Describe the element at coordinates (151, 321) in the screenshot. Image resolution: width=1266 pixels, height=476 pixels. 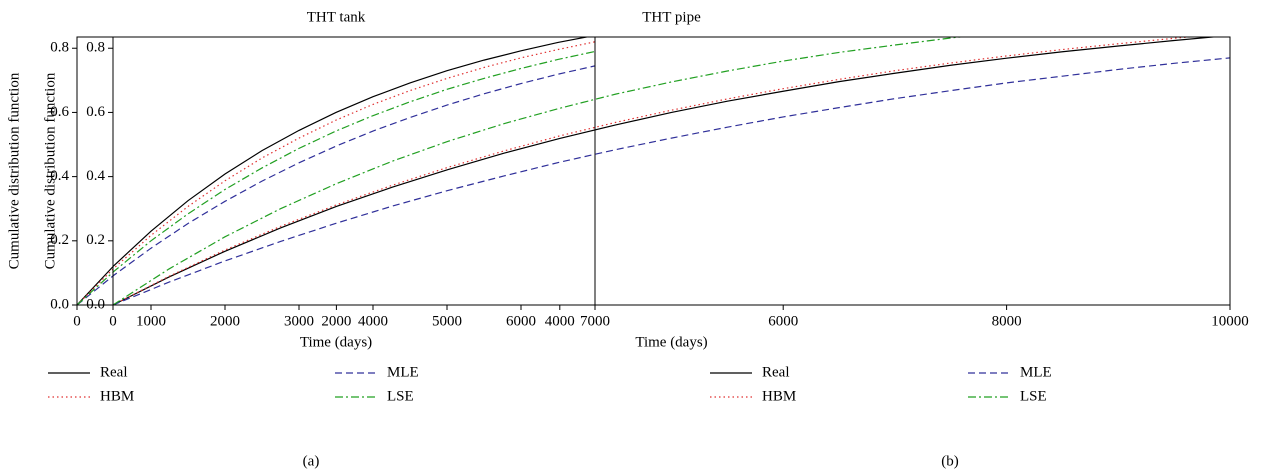
I see `x-tick-label: 1000` at that location.